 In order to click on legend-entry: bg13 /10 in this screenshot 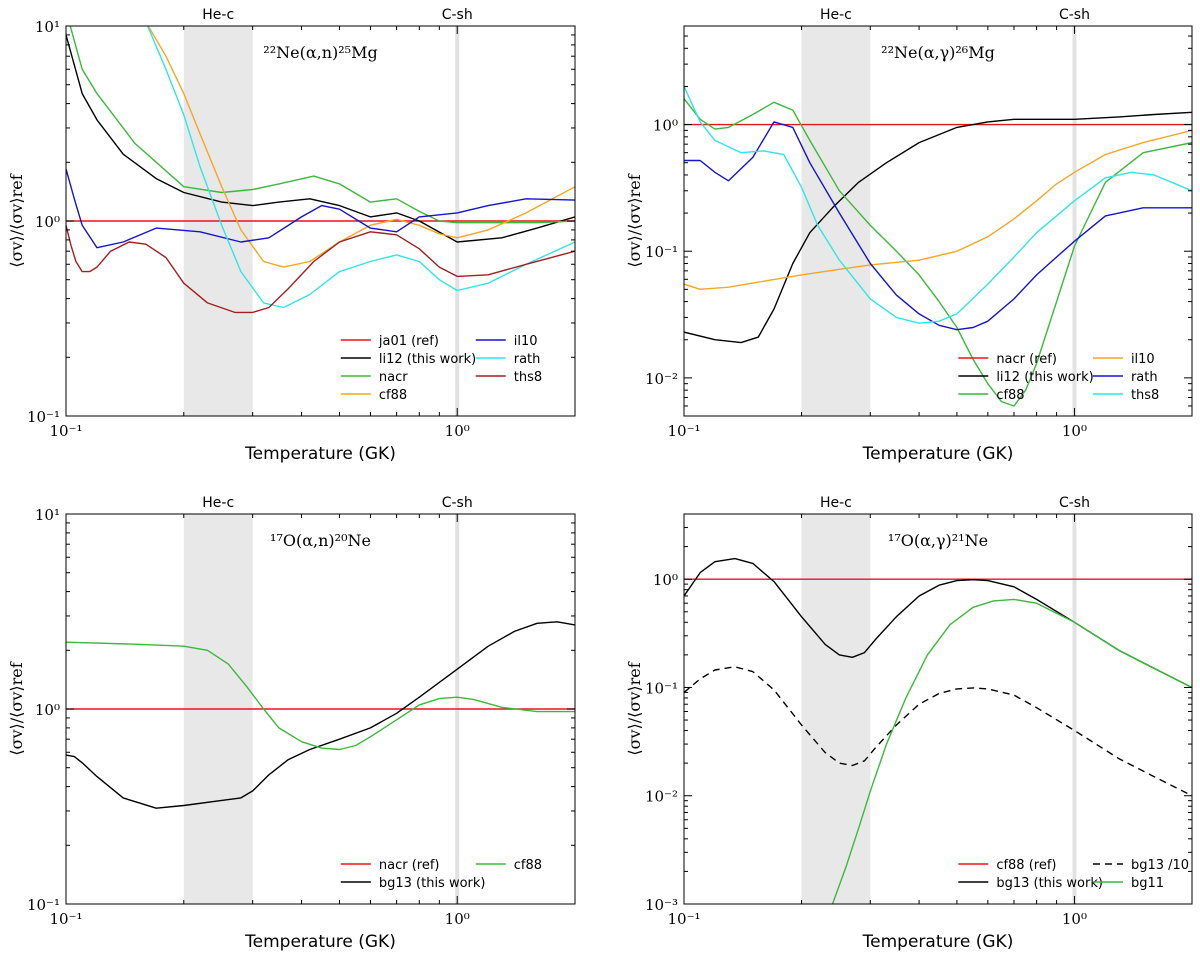, I will do `click(1160, 865)`.